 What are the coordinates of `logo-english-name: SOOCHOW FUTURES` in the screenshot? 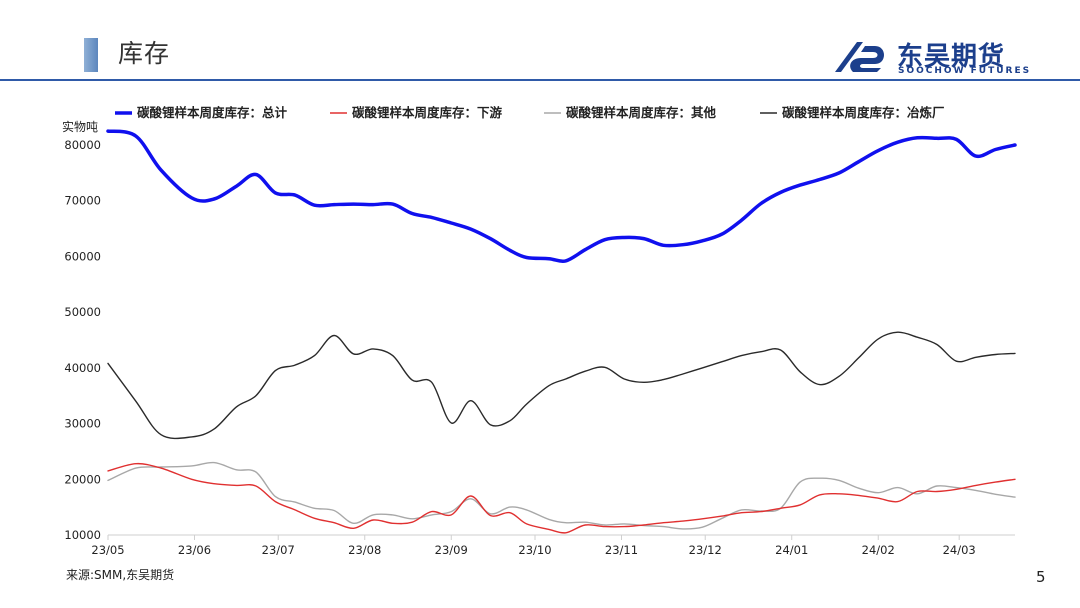 It's located at (965, 71).